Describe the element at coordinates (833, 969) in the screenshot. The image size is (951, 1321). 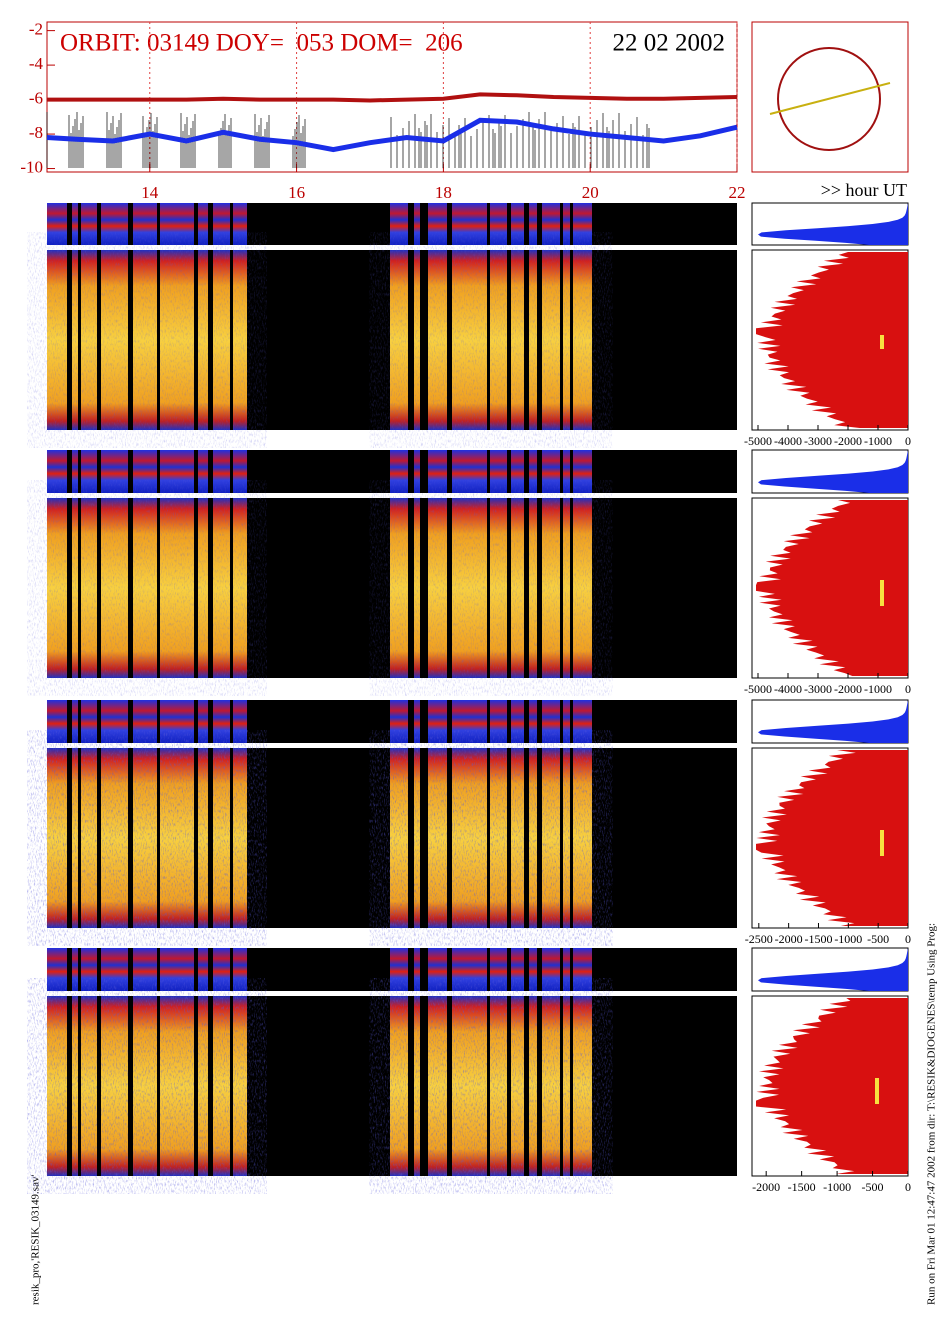
I see `hist-blue` at that location.